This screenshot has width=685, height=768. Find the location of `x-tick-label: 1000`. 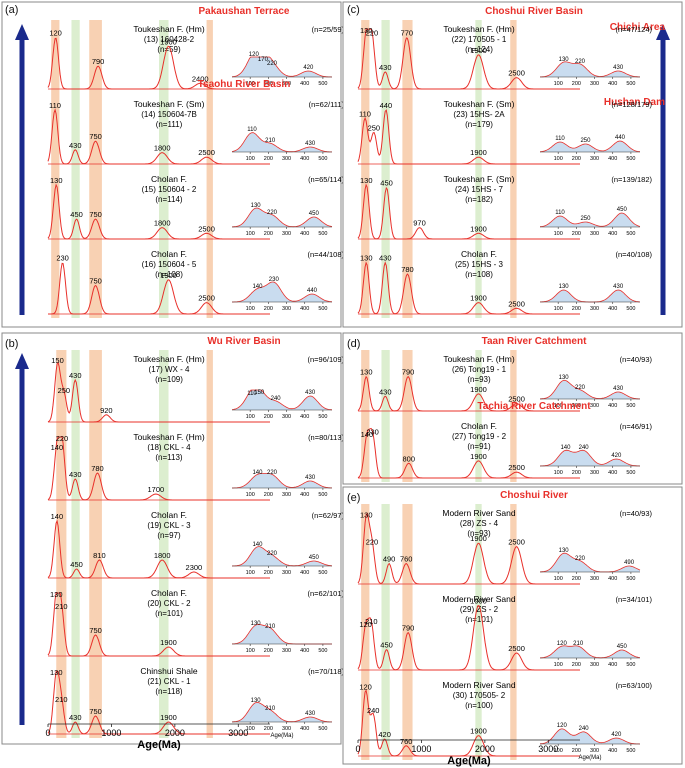

x-tick-label: 1000 is located at coordinates (111, 733).